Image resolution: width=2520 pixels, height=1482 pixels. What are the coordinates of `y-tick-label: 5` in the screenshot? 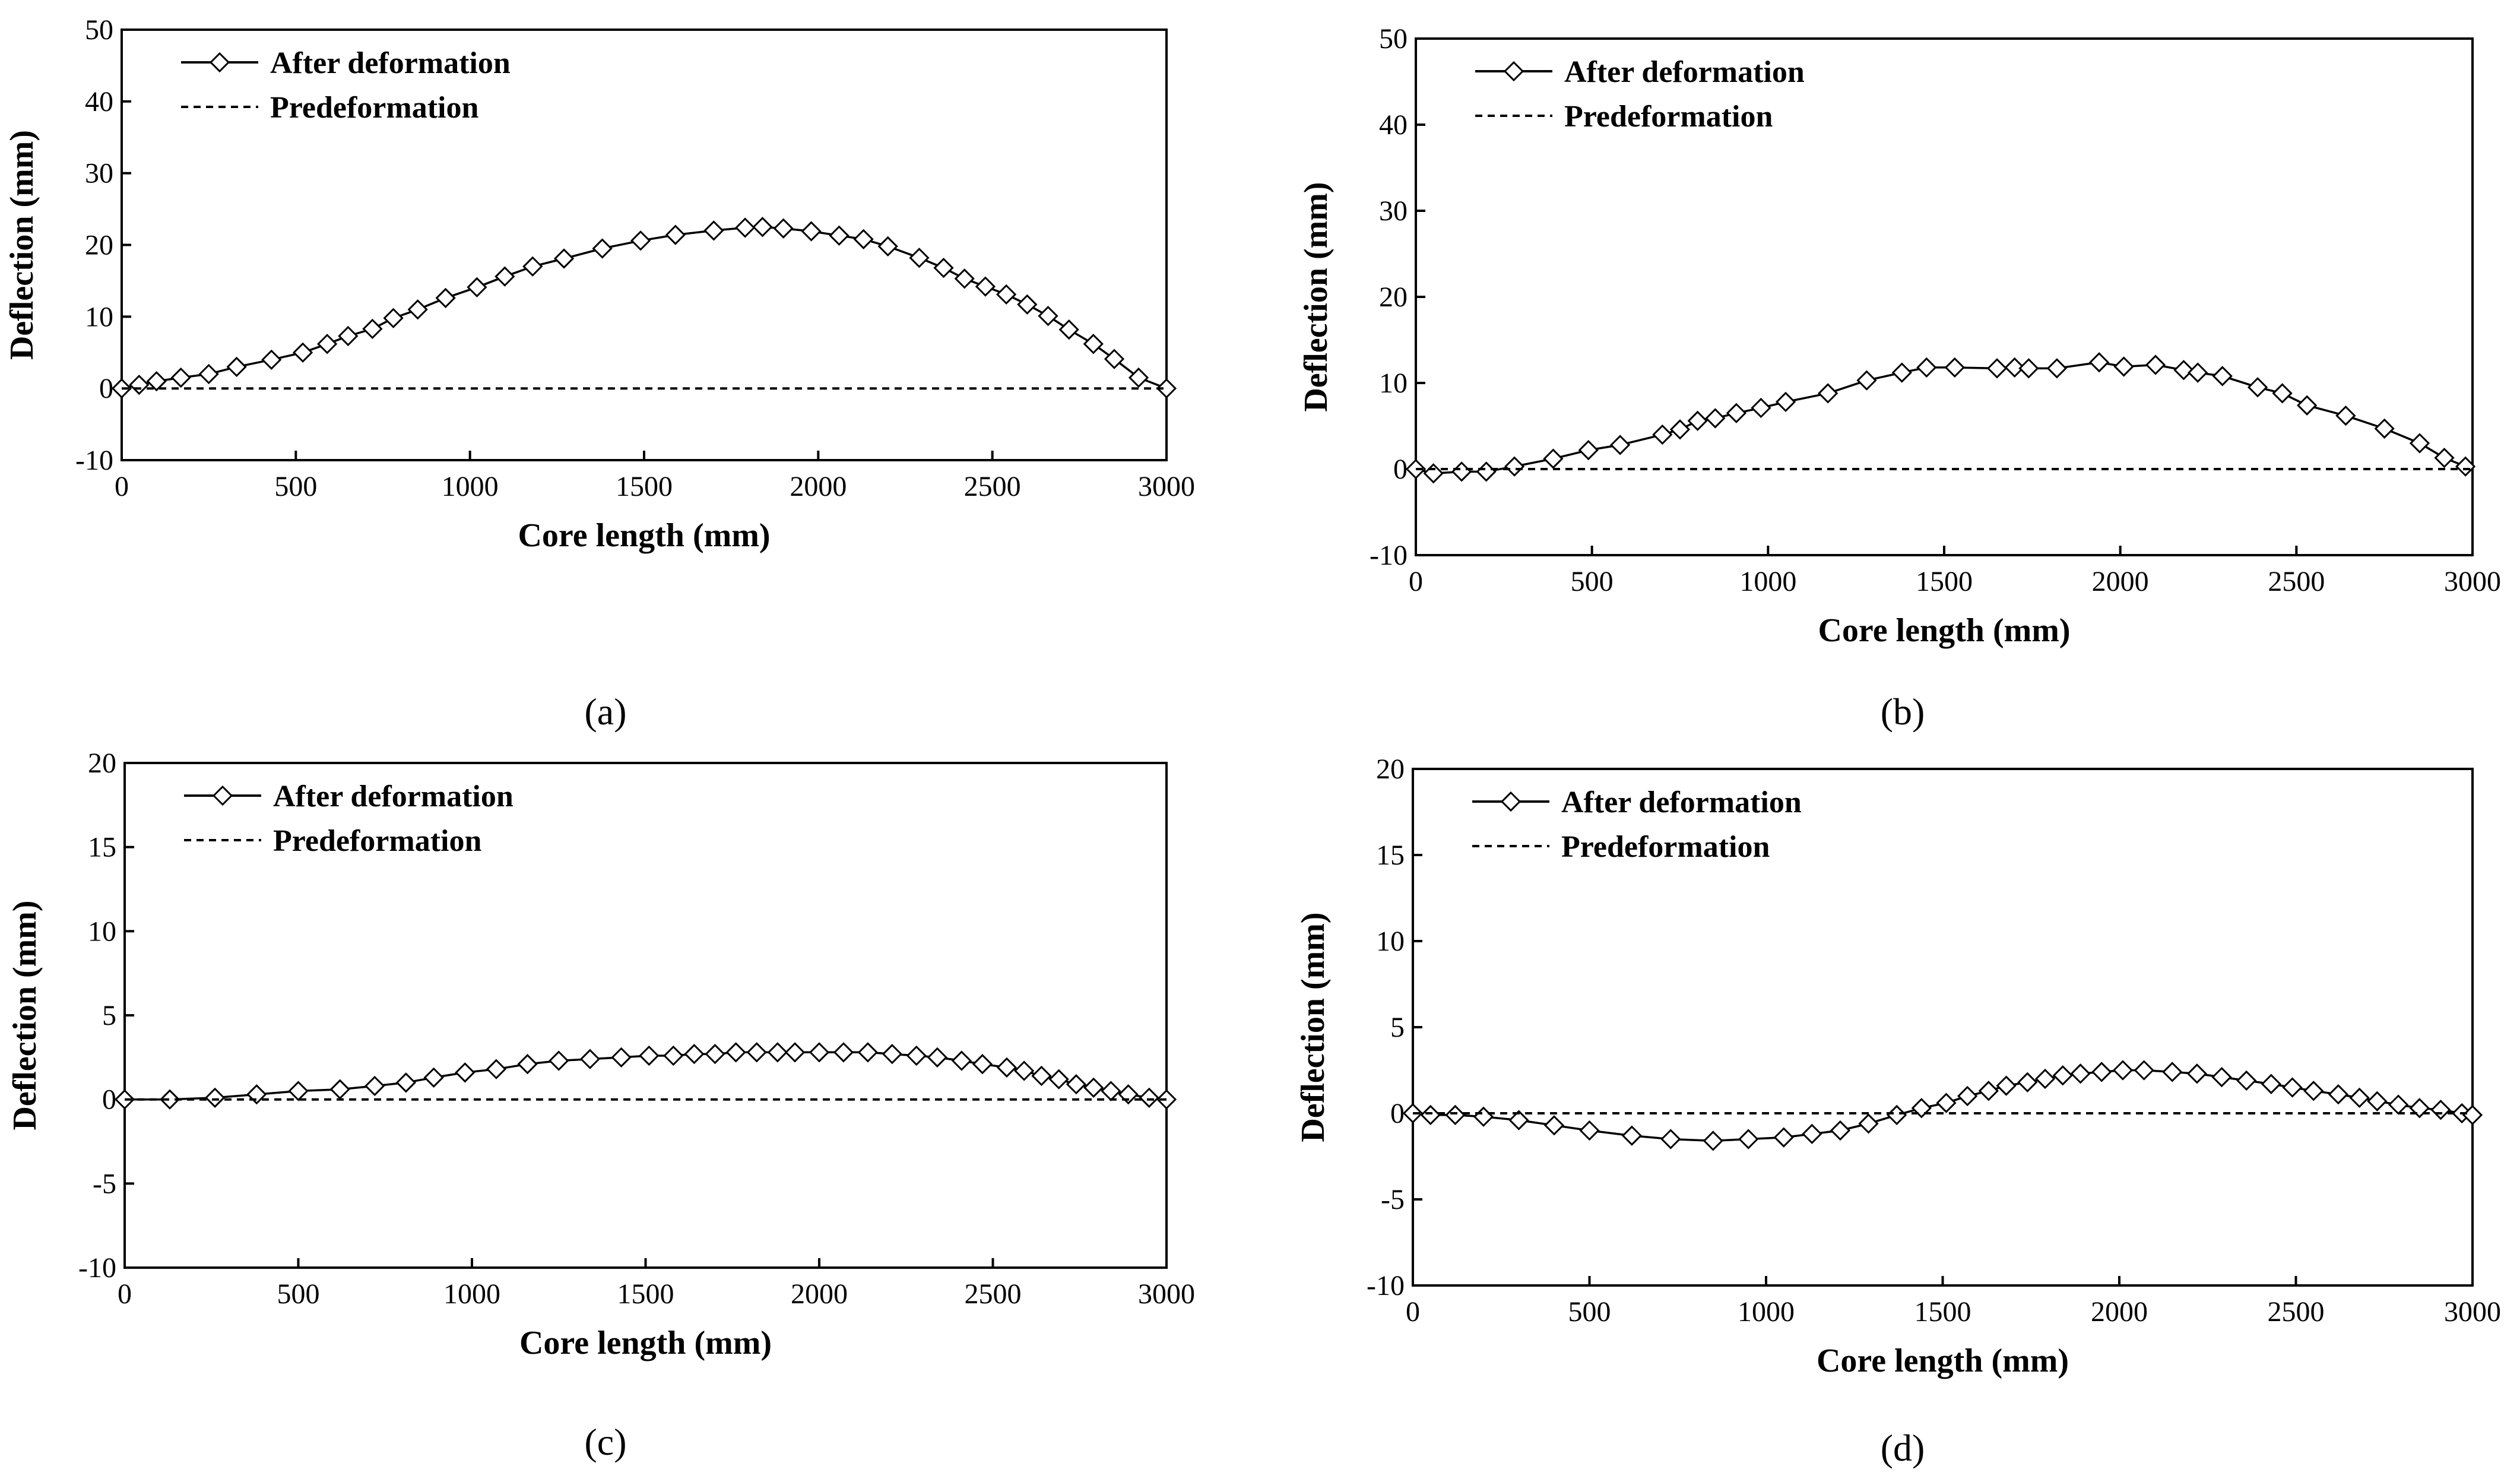 It's located at (1397, 1027).